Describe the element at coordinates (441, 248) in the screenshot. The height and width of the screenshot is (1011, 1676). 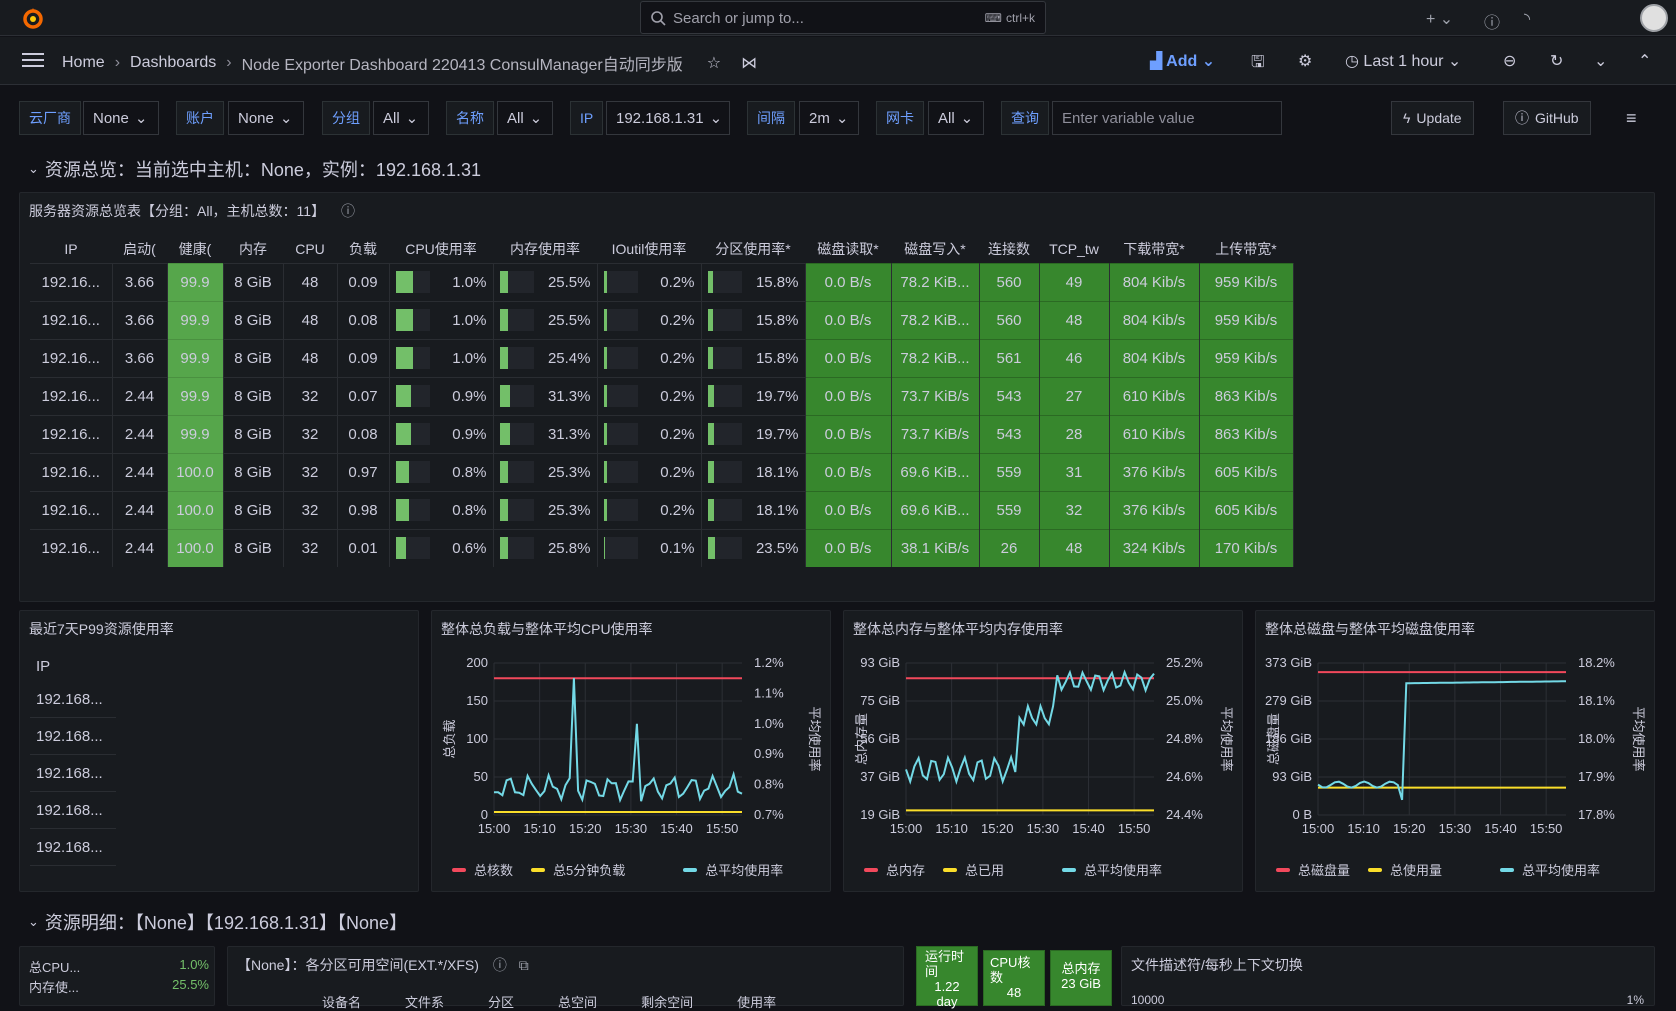
I see `table-header: CPU使用率` at that location.